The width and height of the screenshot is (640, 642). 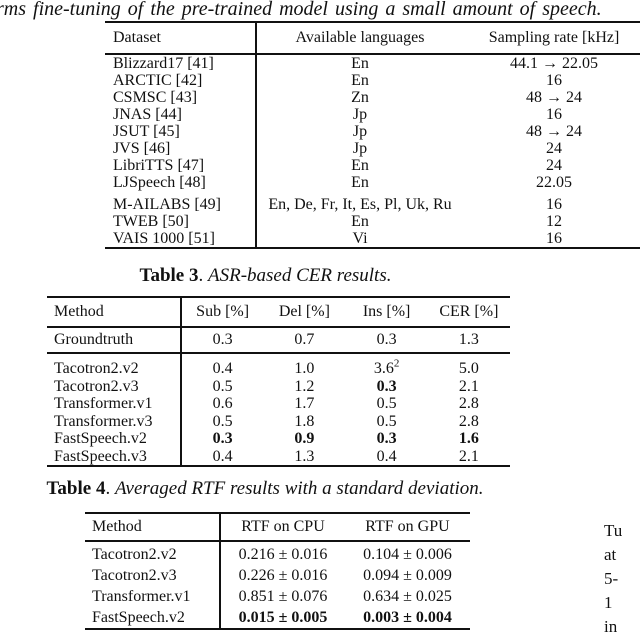 What do you see at coordinates (181, 114) in the screenshot?
I see `dataset-cell: JNAS [44]` at bounding box center [181, 114].